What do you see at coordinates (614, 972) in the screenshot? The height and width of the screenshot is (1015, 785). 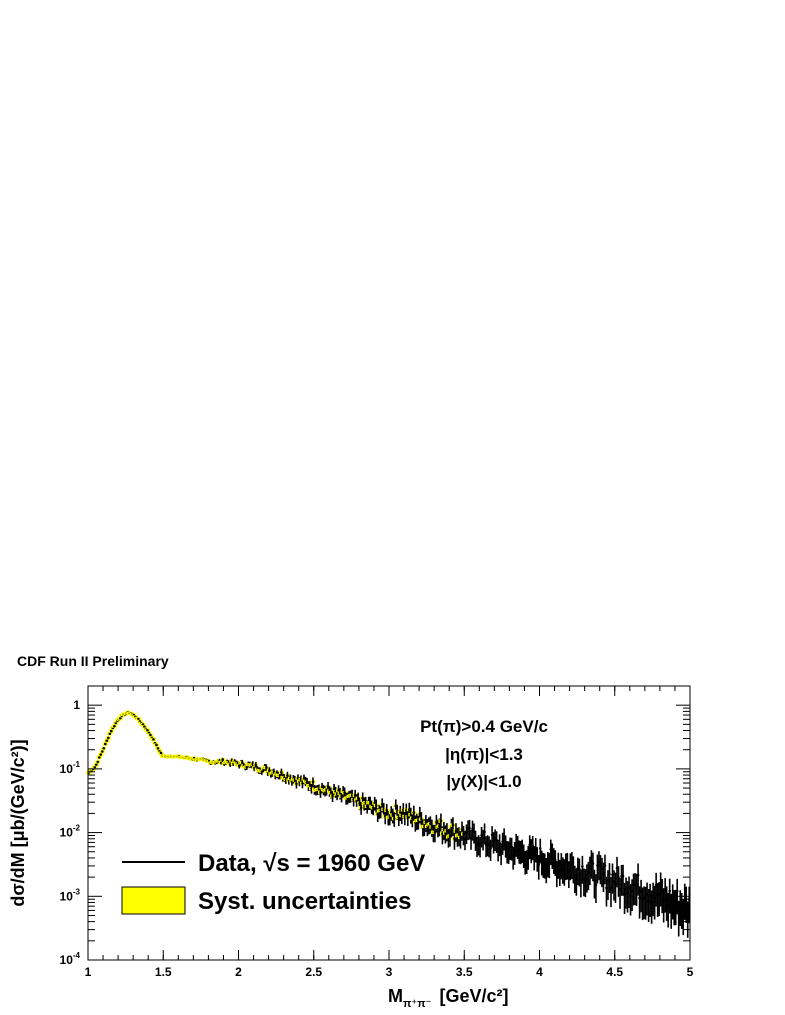 I see `x-tick-label: 4.5` at bounding box center [614, 972].